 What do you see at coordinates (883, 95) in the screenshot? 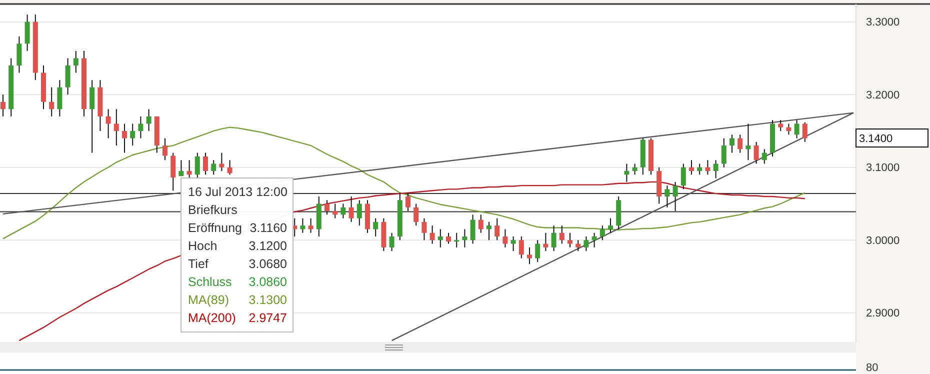
I see `y-tick-label: 3.2000` at bounding box center [883, 95].